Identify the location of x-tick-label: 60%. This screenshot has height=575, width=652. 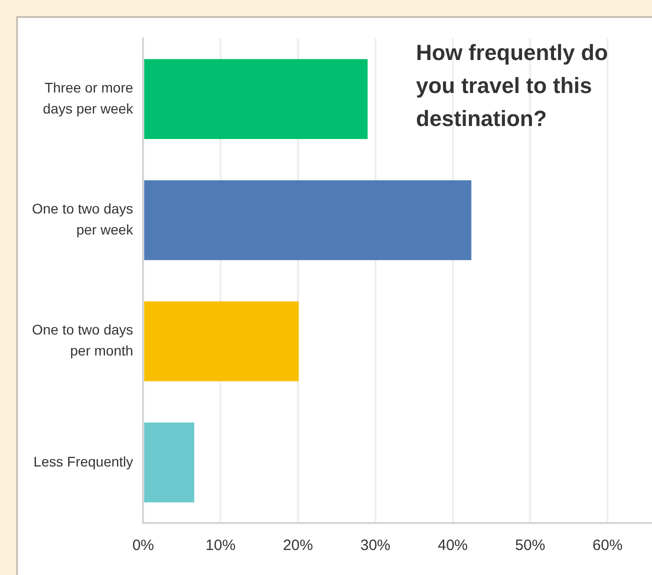
(607, 545).